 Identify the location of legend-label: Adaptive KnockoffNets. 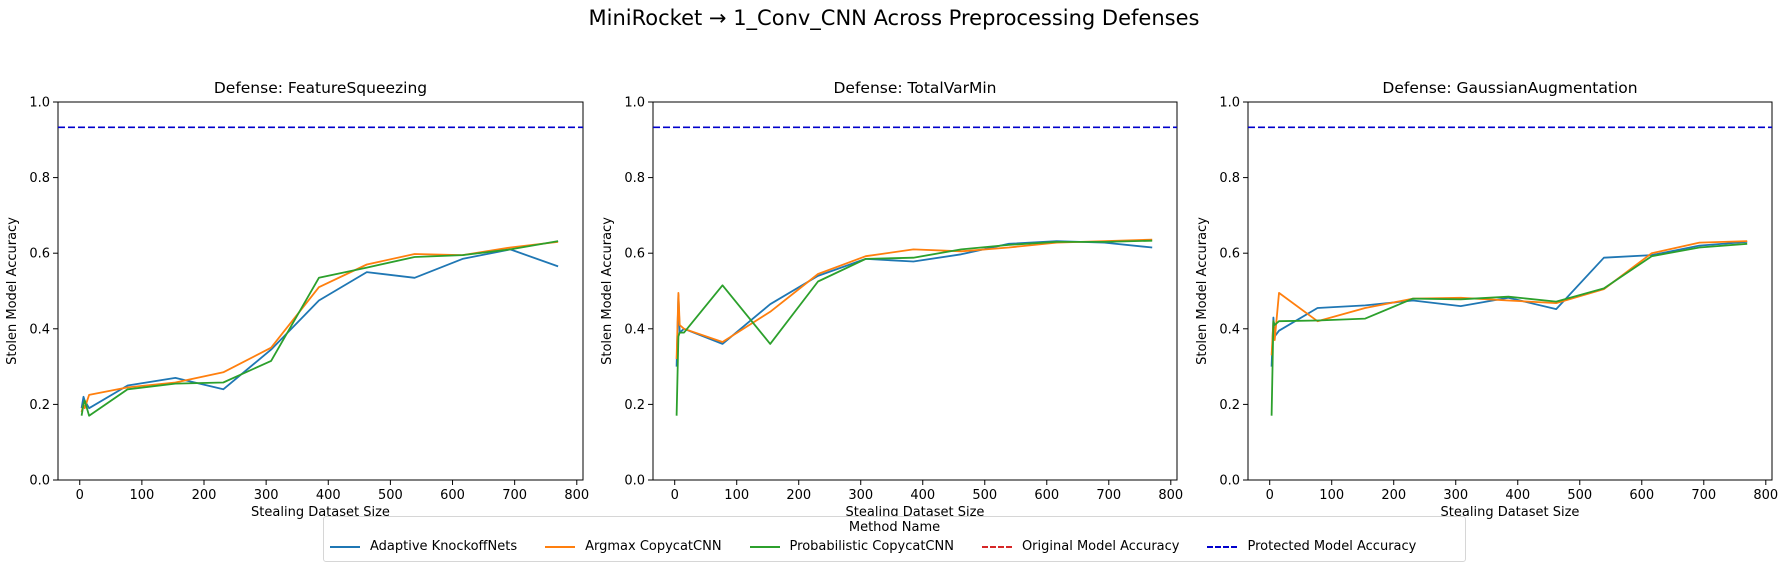
(444, 546).